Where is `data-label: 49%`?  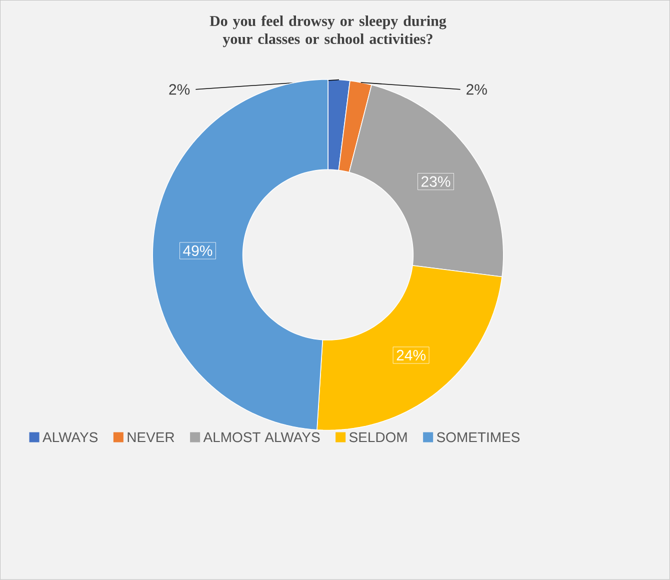 data-label: 49% is located at coordinates (197, 251).